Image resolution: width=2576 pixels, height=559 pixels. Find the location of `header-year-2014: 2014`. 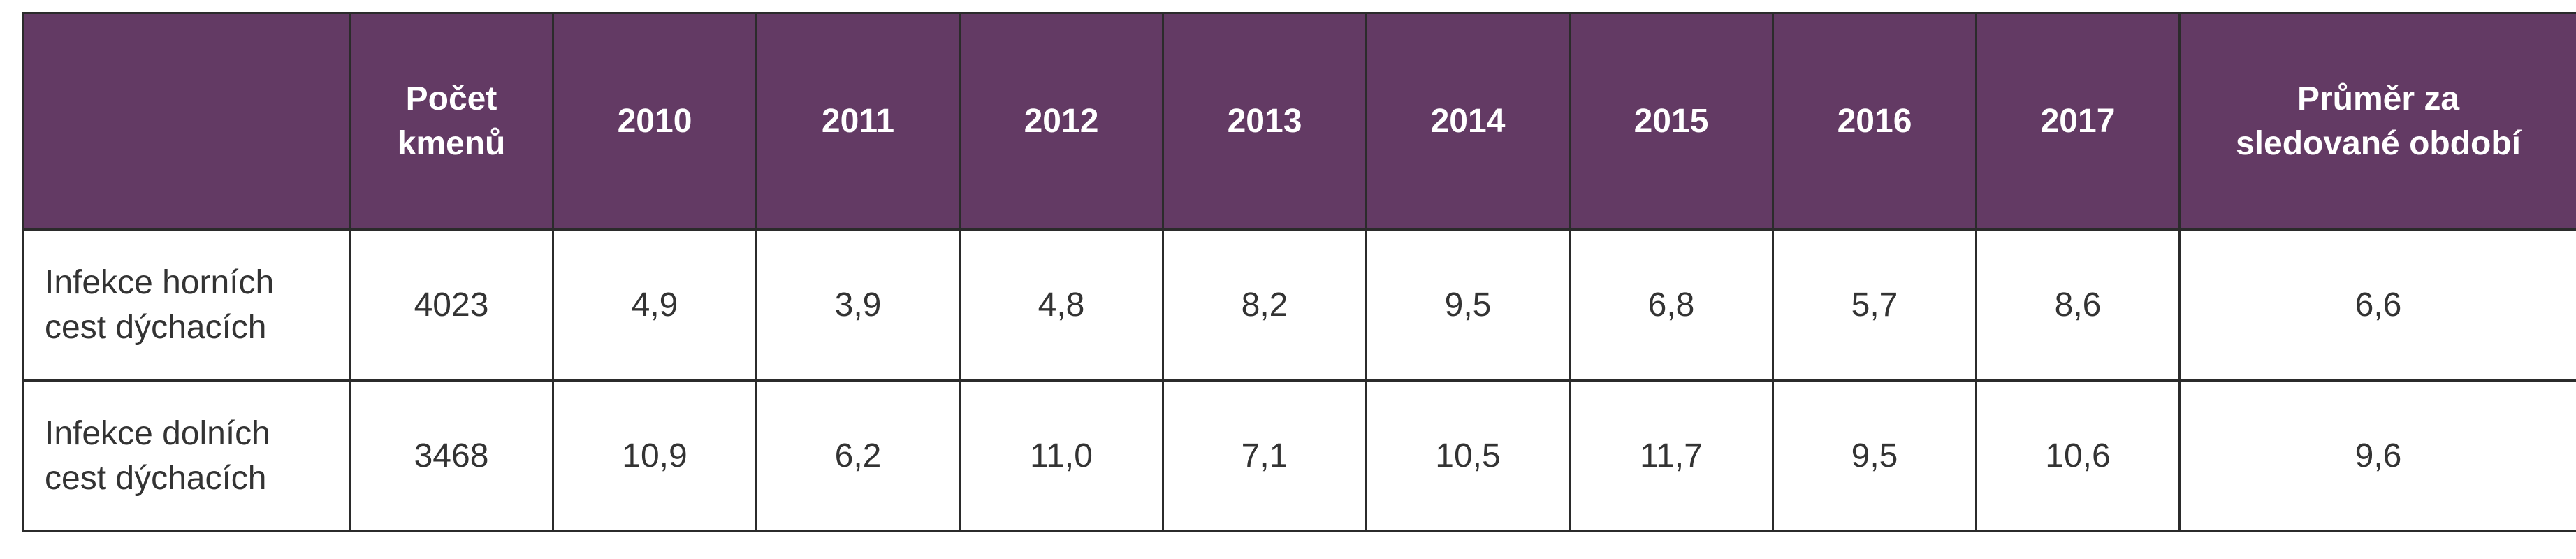

header-year-2014: 2014 is located at coordinates (1468, 122).